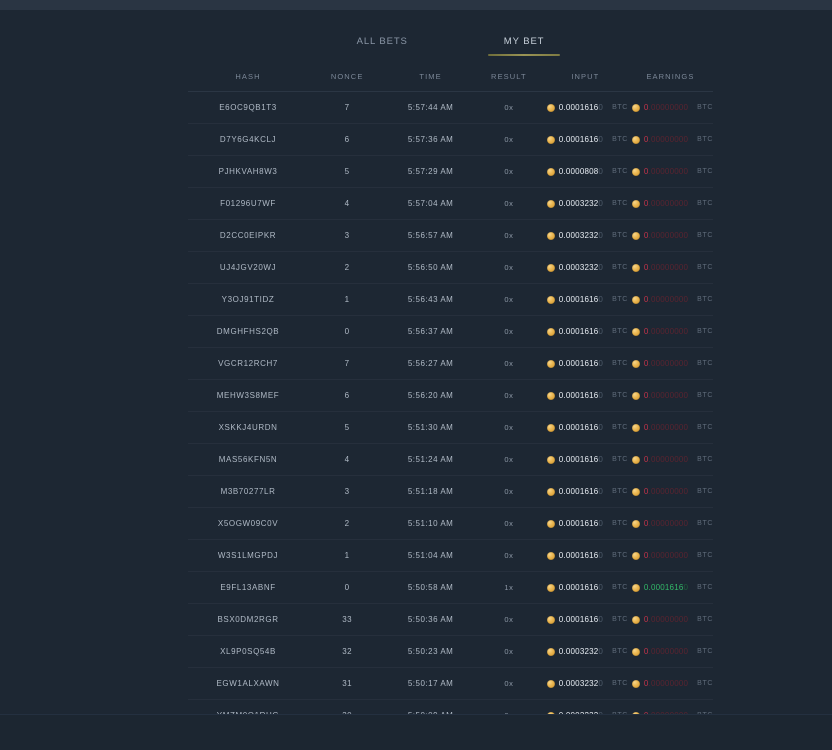 Image resolution: width=832 pixels, height=750 pixels. What do you see at coordinates (248, 459) in the screenshot?
I see `cell-hash: MAS56KFN5N` at bounding box center [248, 459].